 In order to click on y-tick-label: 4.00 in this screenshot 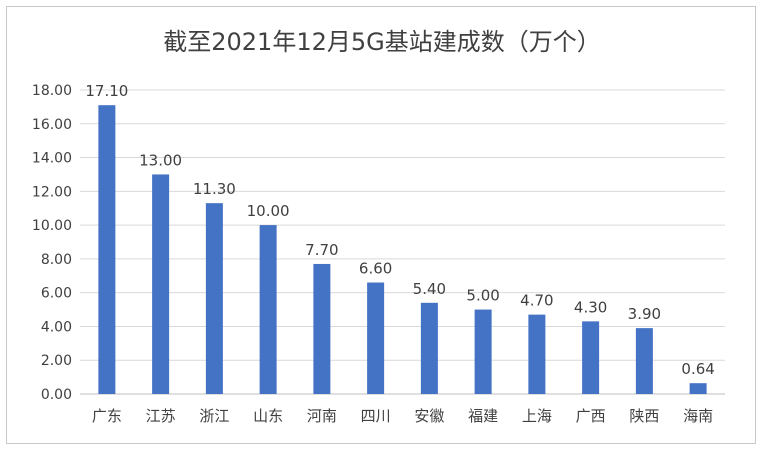, I will do `click(56, 327)`.